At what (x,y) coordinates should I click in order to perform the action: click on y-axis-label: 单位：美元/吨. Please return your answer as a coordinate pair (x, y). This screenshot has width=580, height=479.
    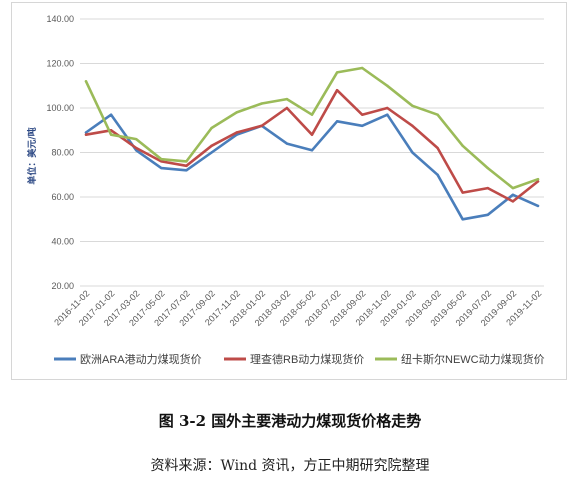
    Looking at the image, I should click on (32, 155).